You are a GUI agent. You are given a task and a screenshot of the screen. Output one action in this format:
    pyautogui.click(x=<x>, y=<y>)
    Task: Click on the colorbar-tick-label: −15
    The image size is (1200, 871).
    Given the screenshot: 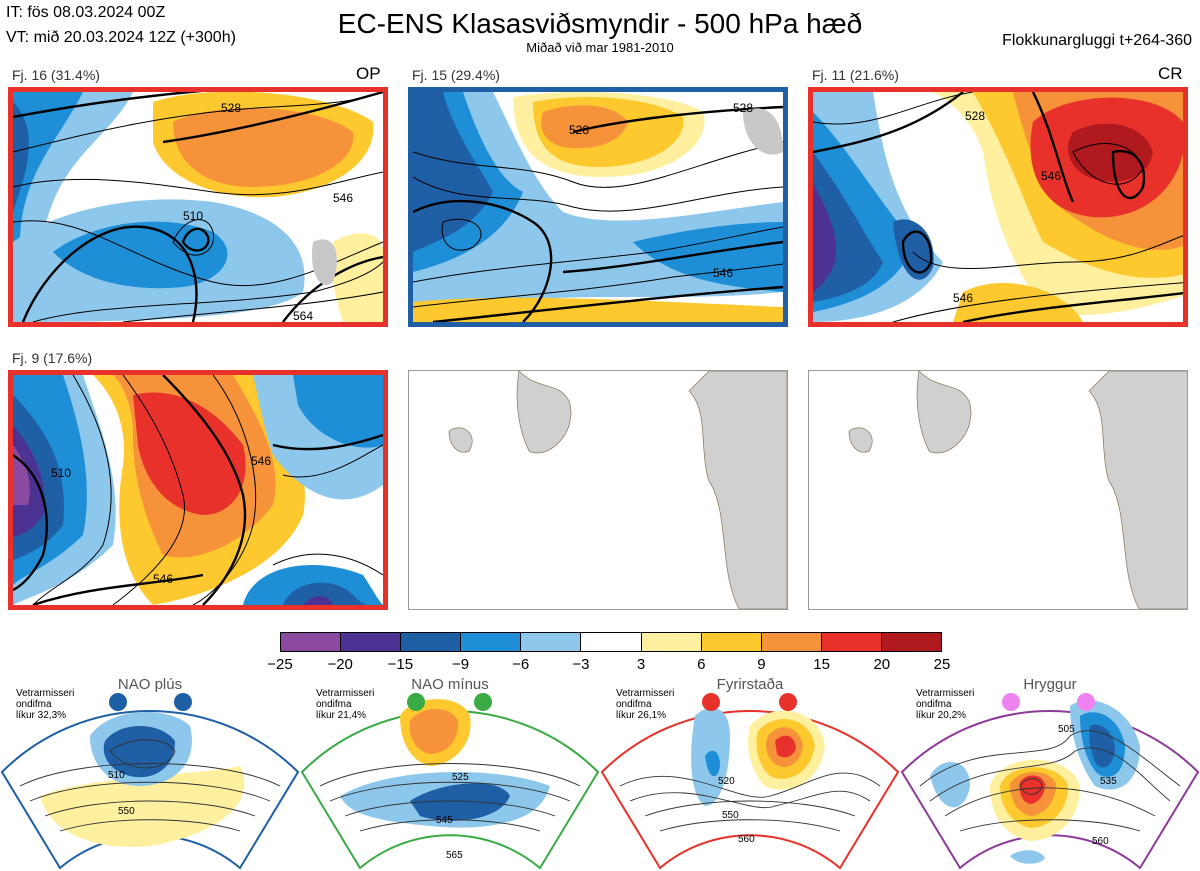 What is the action you would take?
    pyautogui.click(x=400, y=664)
    